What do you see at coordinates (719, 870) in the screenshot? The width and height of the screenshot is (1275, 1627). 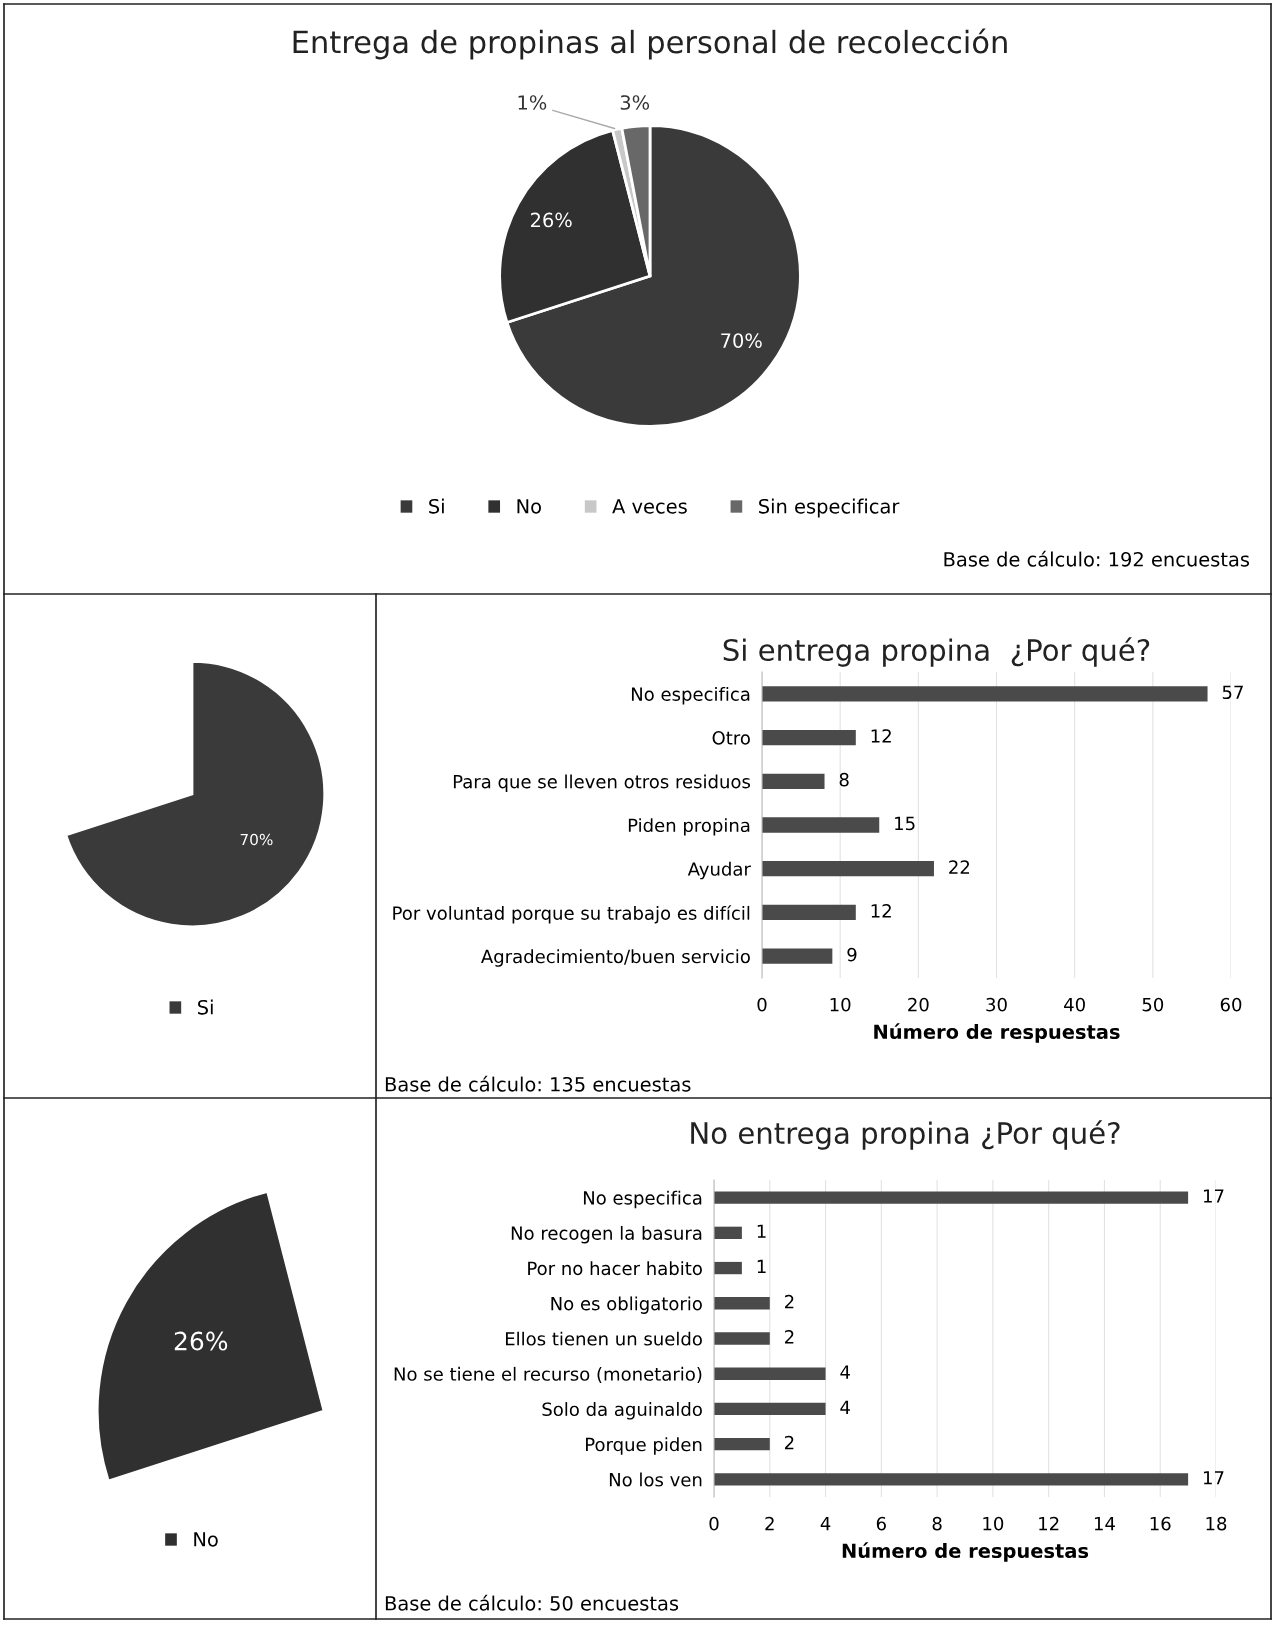 I see `y-tick-label: Ayudar` at bounding box center [719, 870].